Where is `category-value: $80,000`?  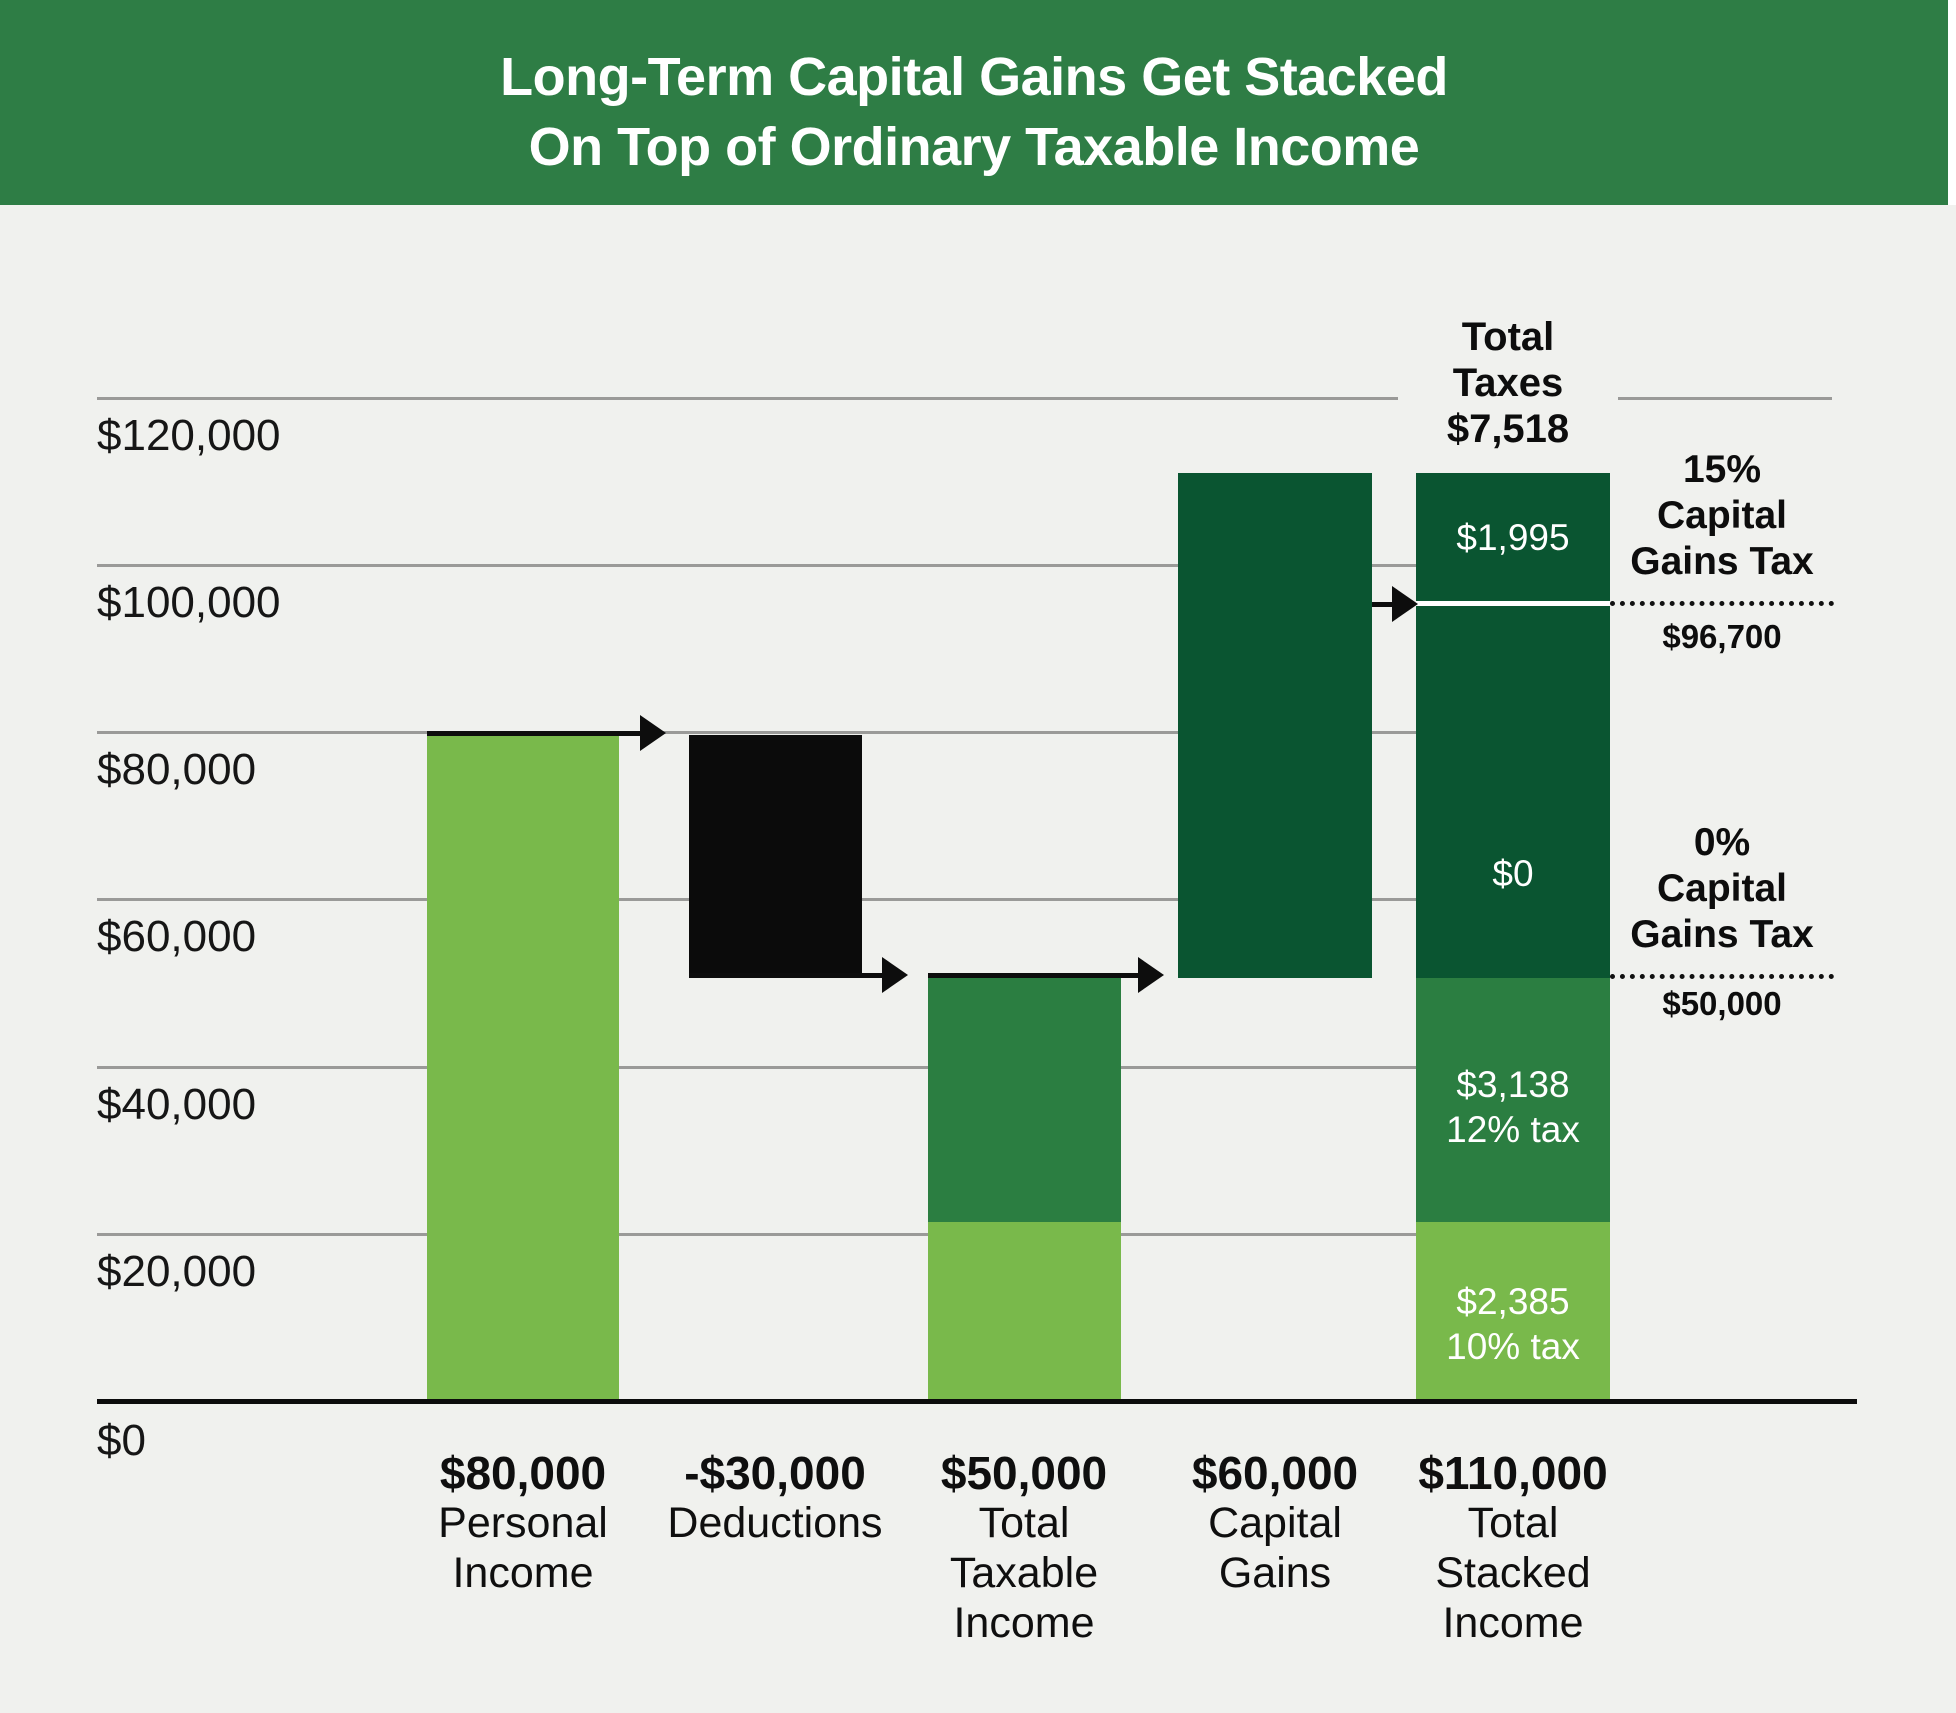
category-value: $80,000 is located at coordinates (523, 1473).